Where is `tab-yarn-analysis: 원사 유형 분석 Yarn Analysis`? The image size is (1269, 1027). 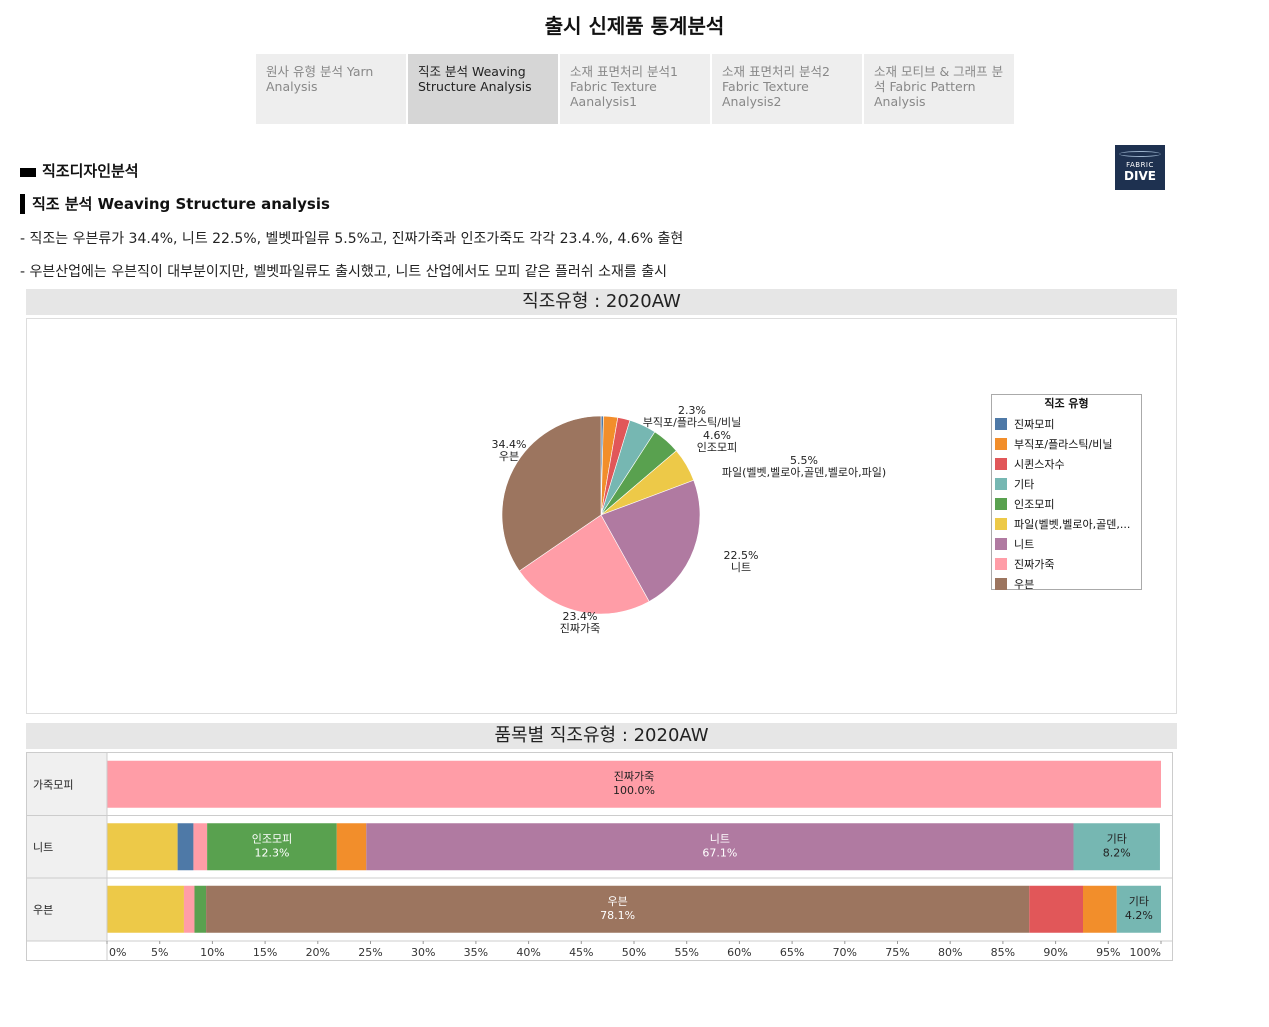 tab-yarn-analysis: 원사 유형 분석 Yarn Analysis is located at coordinates (331, 89).